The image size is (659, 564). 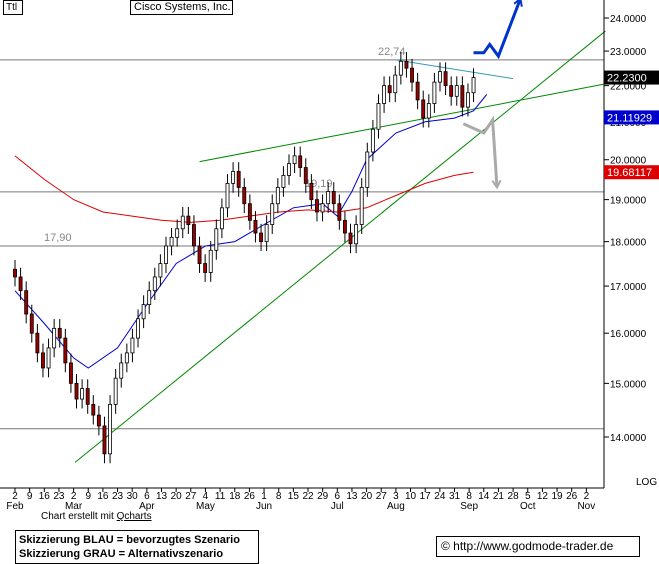 I want to click on price-tag-label: 21.11929, so click(x=629, y=118).